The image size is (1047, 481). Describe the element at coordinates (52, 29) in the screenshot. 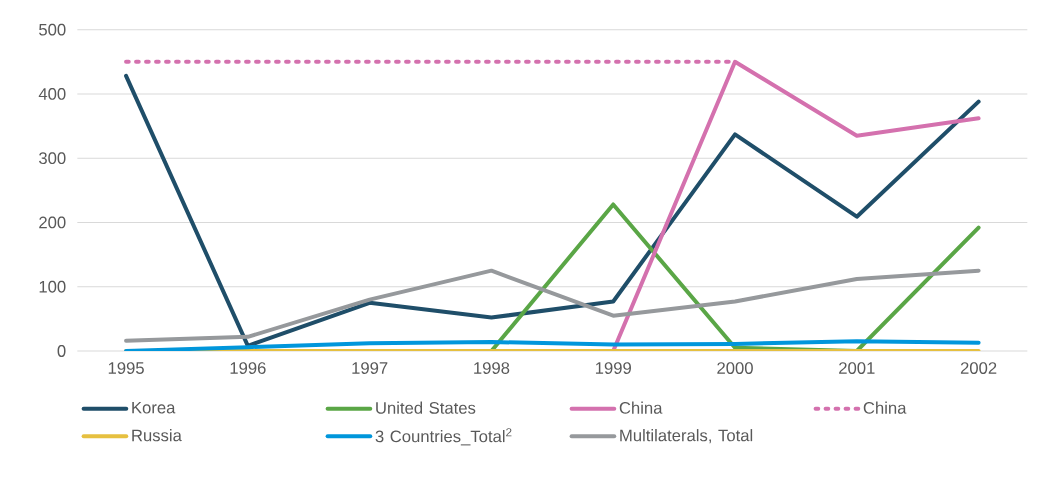

I see `y-tick-label: 500` at that location.